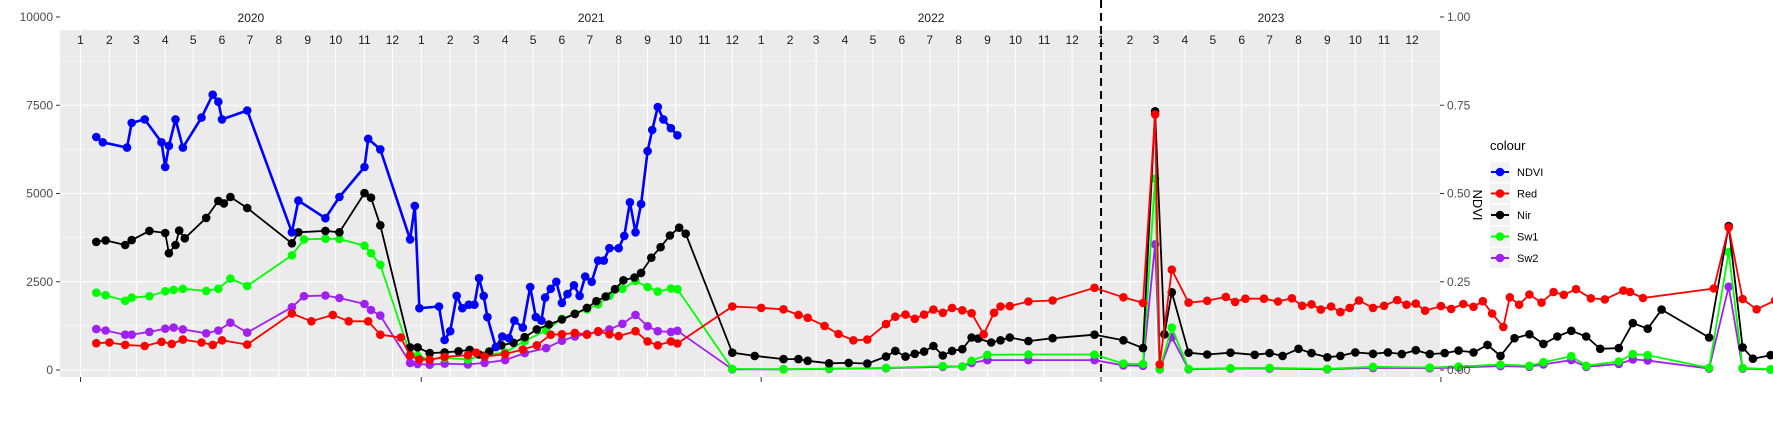 The height and width of the screenshot is (442, 1773). Describe the element at coordinates (901, 40) in the screenshot. I see `month-label: 6` at that location.